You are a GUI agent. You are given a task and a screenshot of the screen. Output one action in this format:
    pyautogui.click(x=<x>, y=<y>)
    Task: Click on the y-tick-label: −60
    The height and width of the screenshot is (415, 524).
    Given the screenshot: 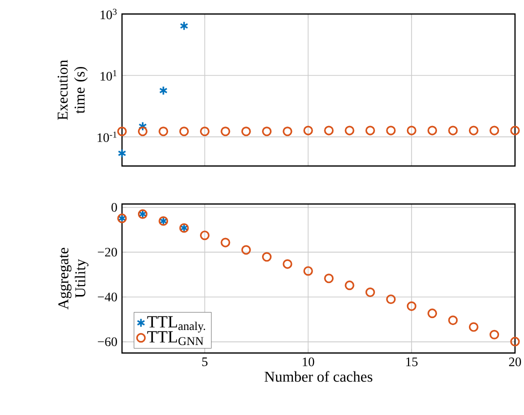 What is the action you would take?
    pyautogui.click(x=107, y=341)
    